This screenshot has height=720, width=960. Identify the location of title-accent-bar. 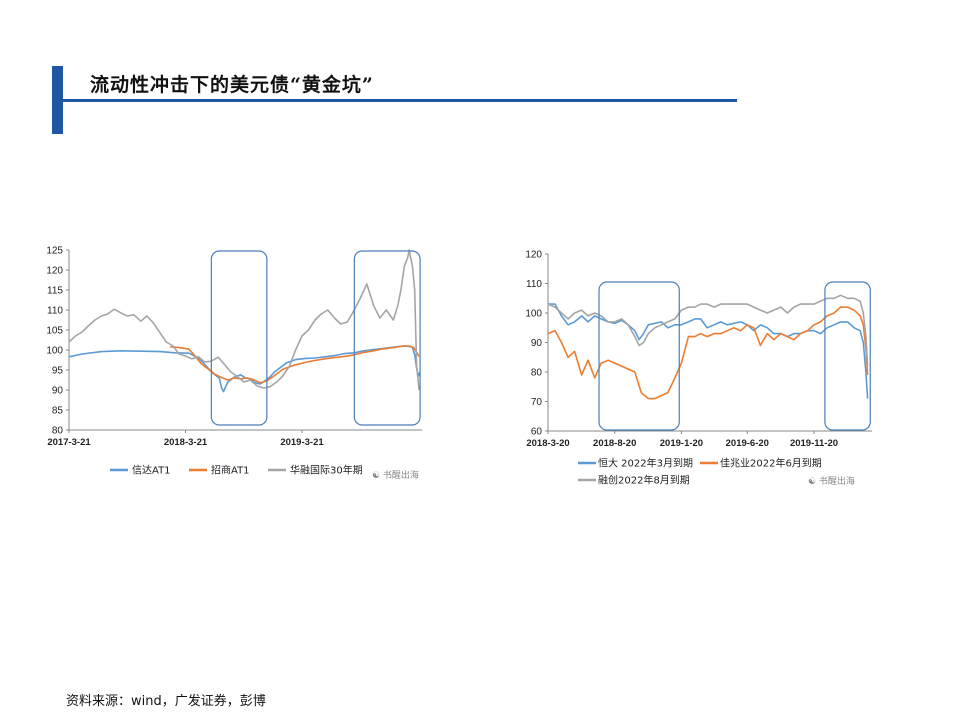
(57, 100).